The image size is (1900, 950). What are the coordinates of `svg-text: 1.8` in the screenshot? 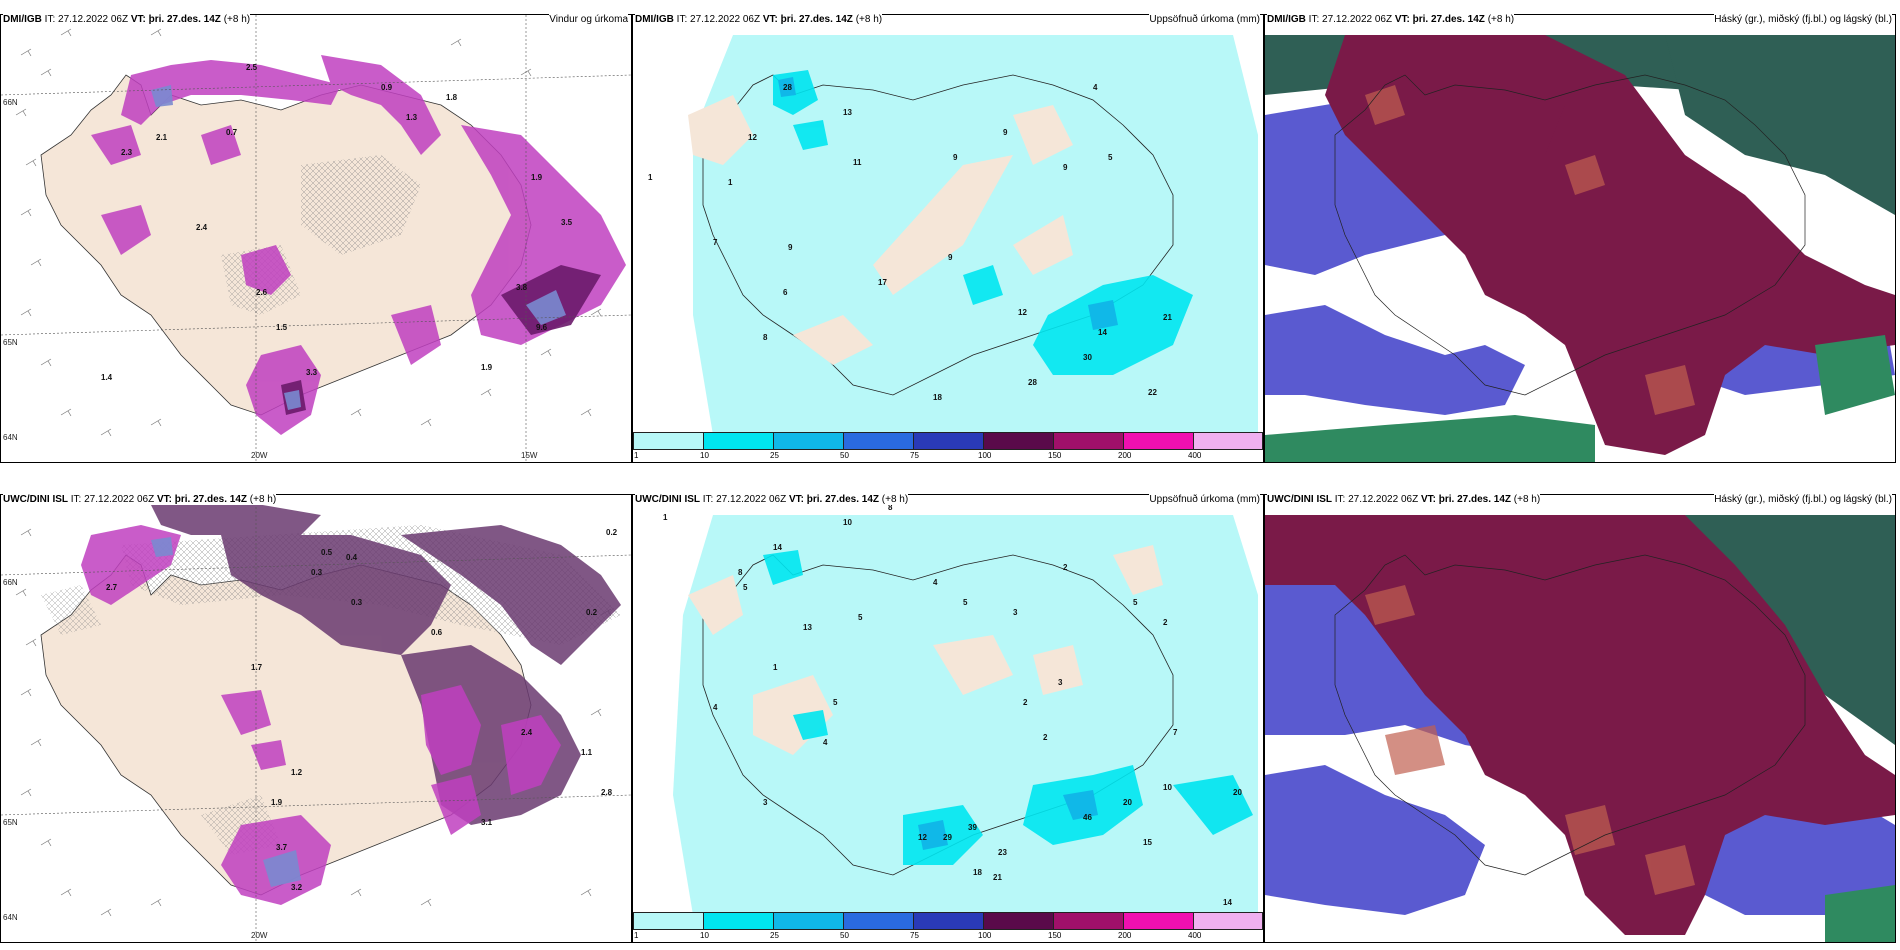 It's located at (452, 97).